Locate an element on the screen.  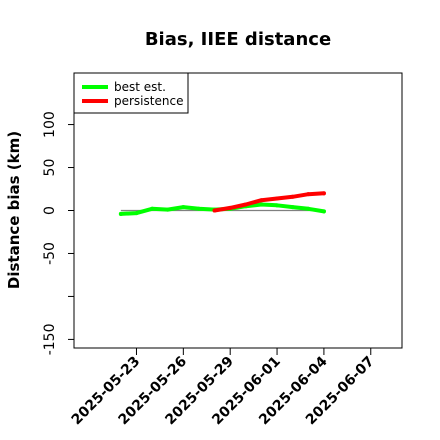
legend-box is located at coordinates (131, 93).